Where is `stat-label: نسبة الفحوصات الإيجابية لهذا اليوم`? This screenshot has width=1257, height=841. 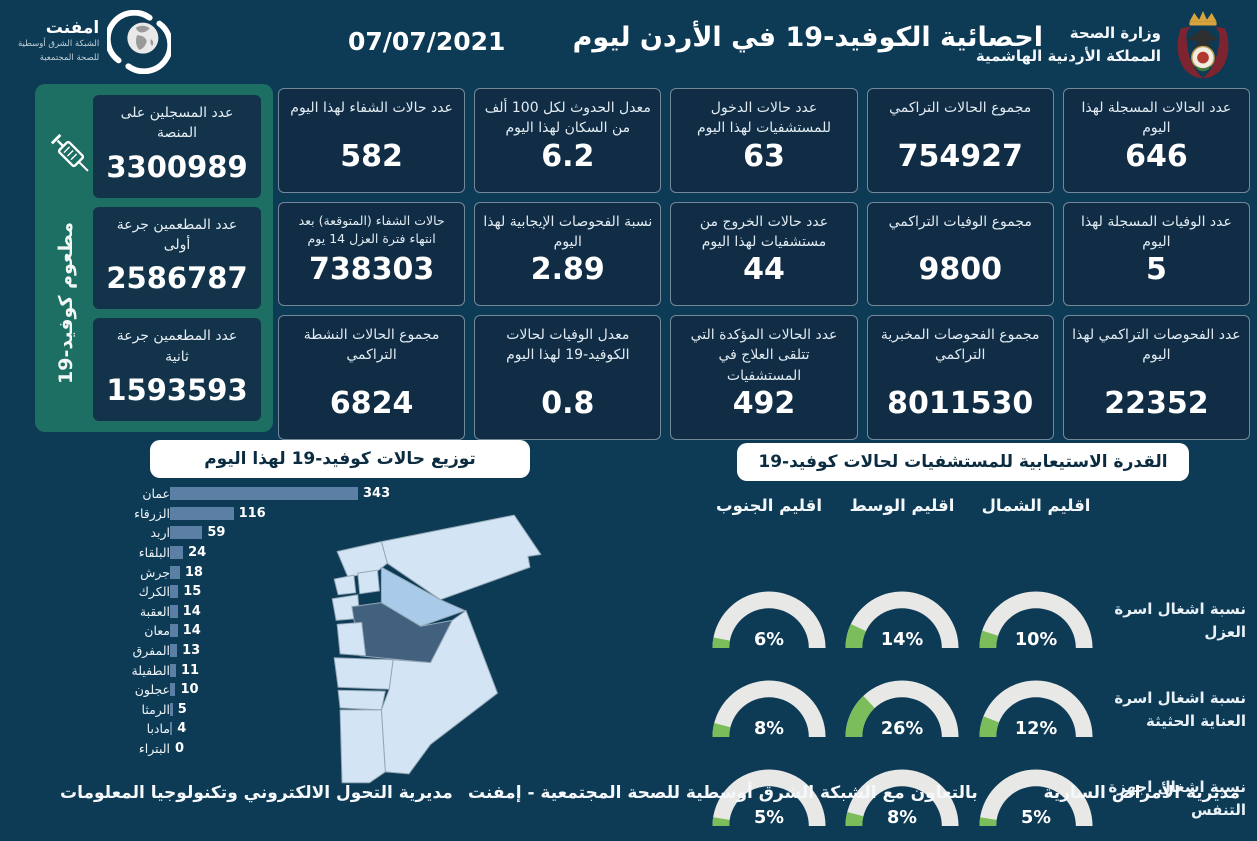
stat-label: نسبة الفحوصات الإيجابية لهذا اليوم is located at coordinates (568, 231).